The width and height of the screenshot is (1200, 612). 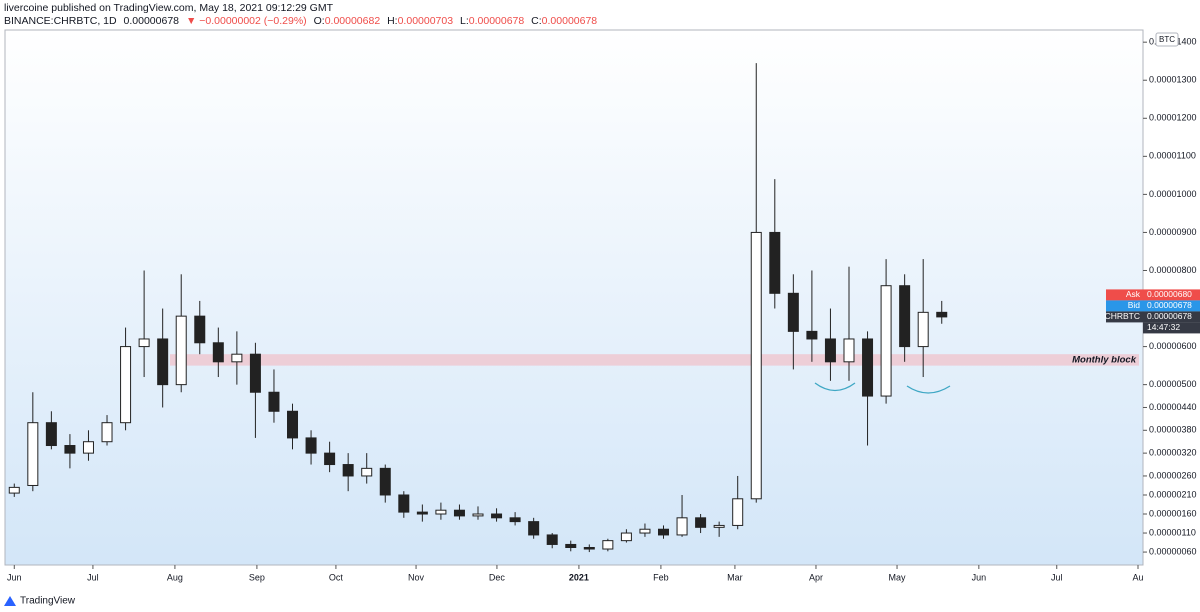 What do you see at coordinates (1173, 407) in the screenshot?
I see `y-tick-label: 0.00000440` at bounding box center [1173, 407].